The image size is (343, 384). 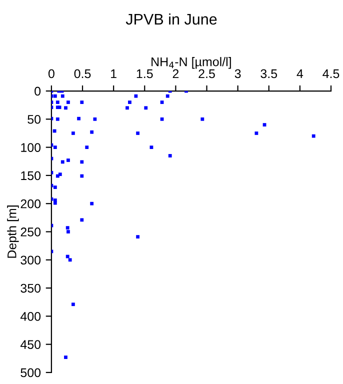 I want to click on y-axis-title: Depth [m], so click(x=13, y=232).